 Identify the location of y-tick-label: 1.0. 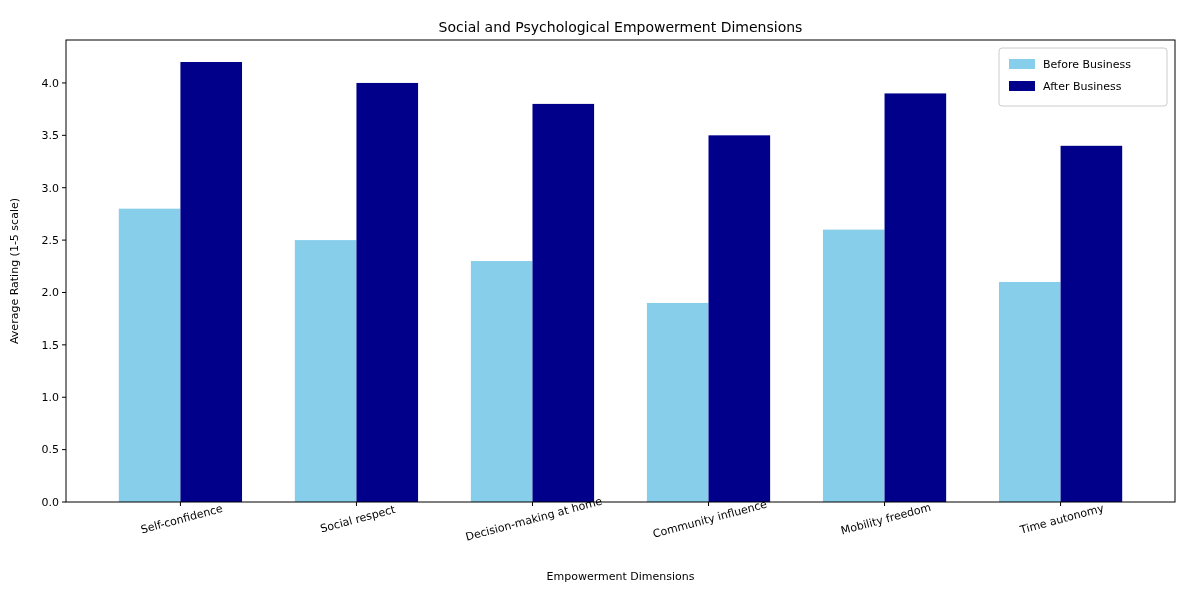
(50, 398).